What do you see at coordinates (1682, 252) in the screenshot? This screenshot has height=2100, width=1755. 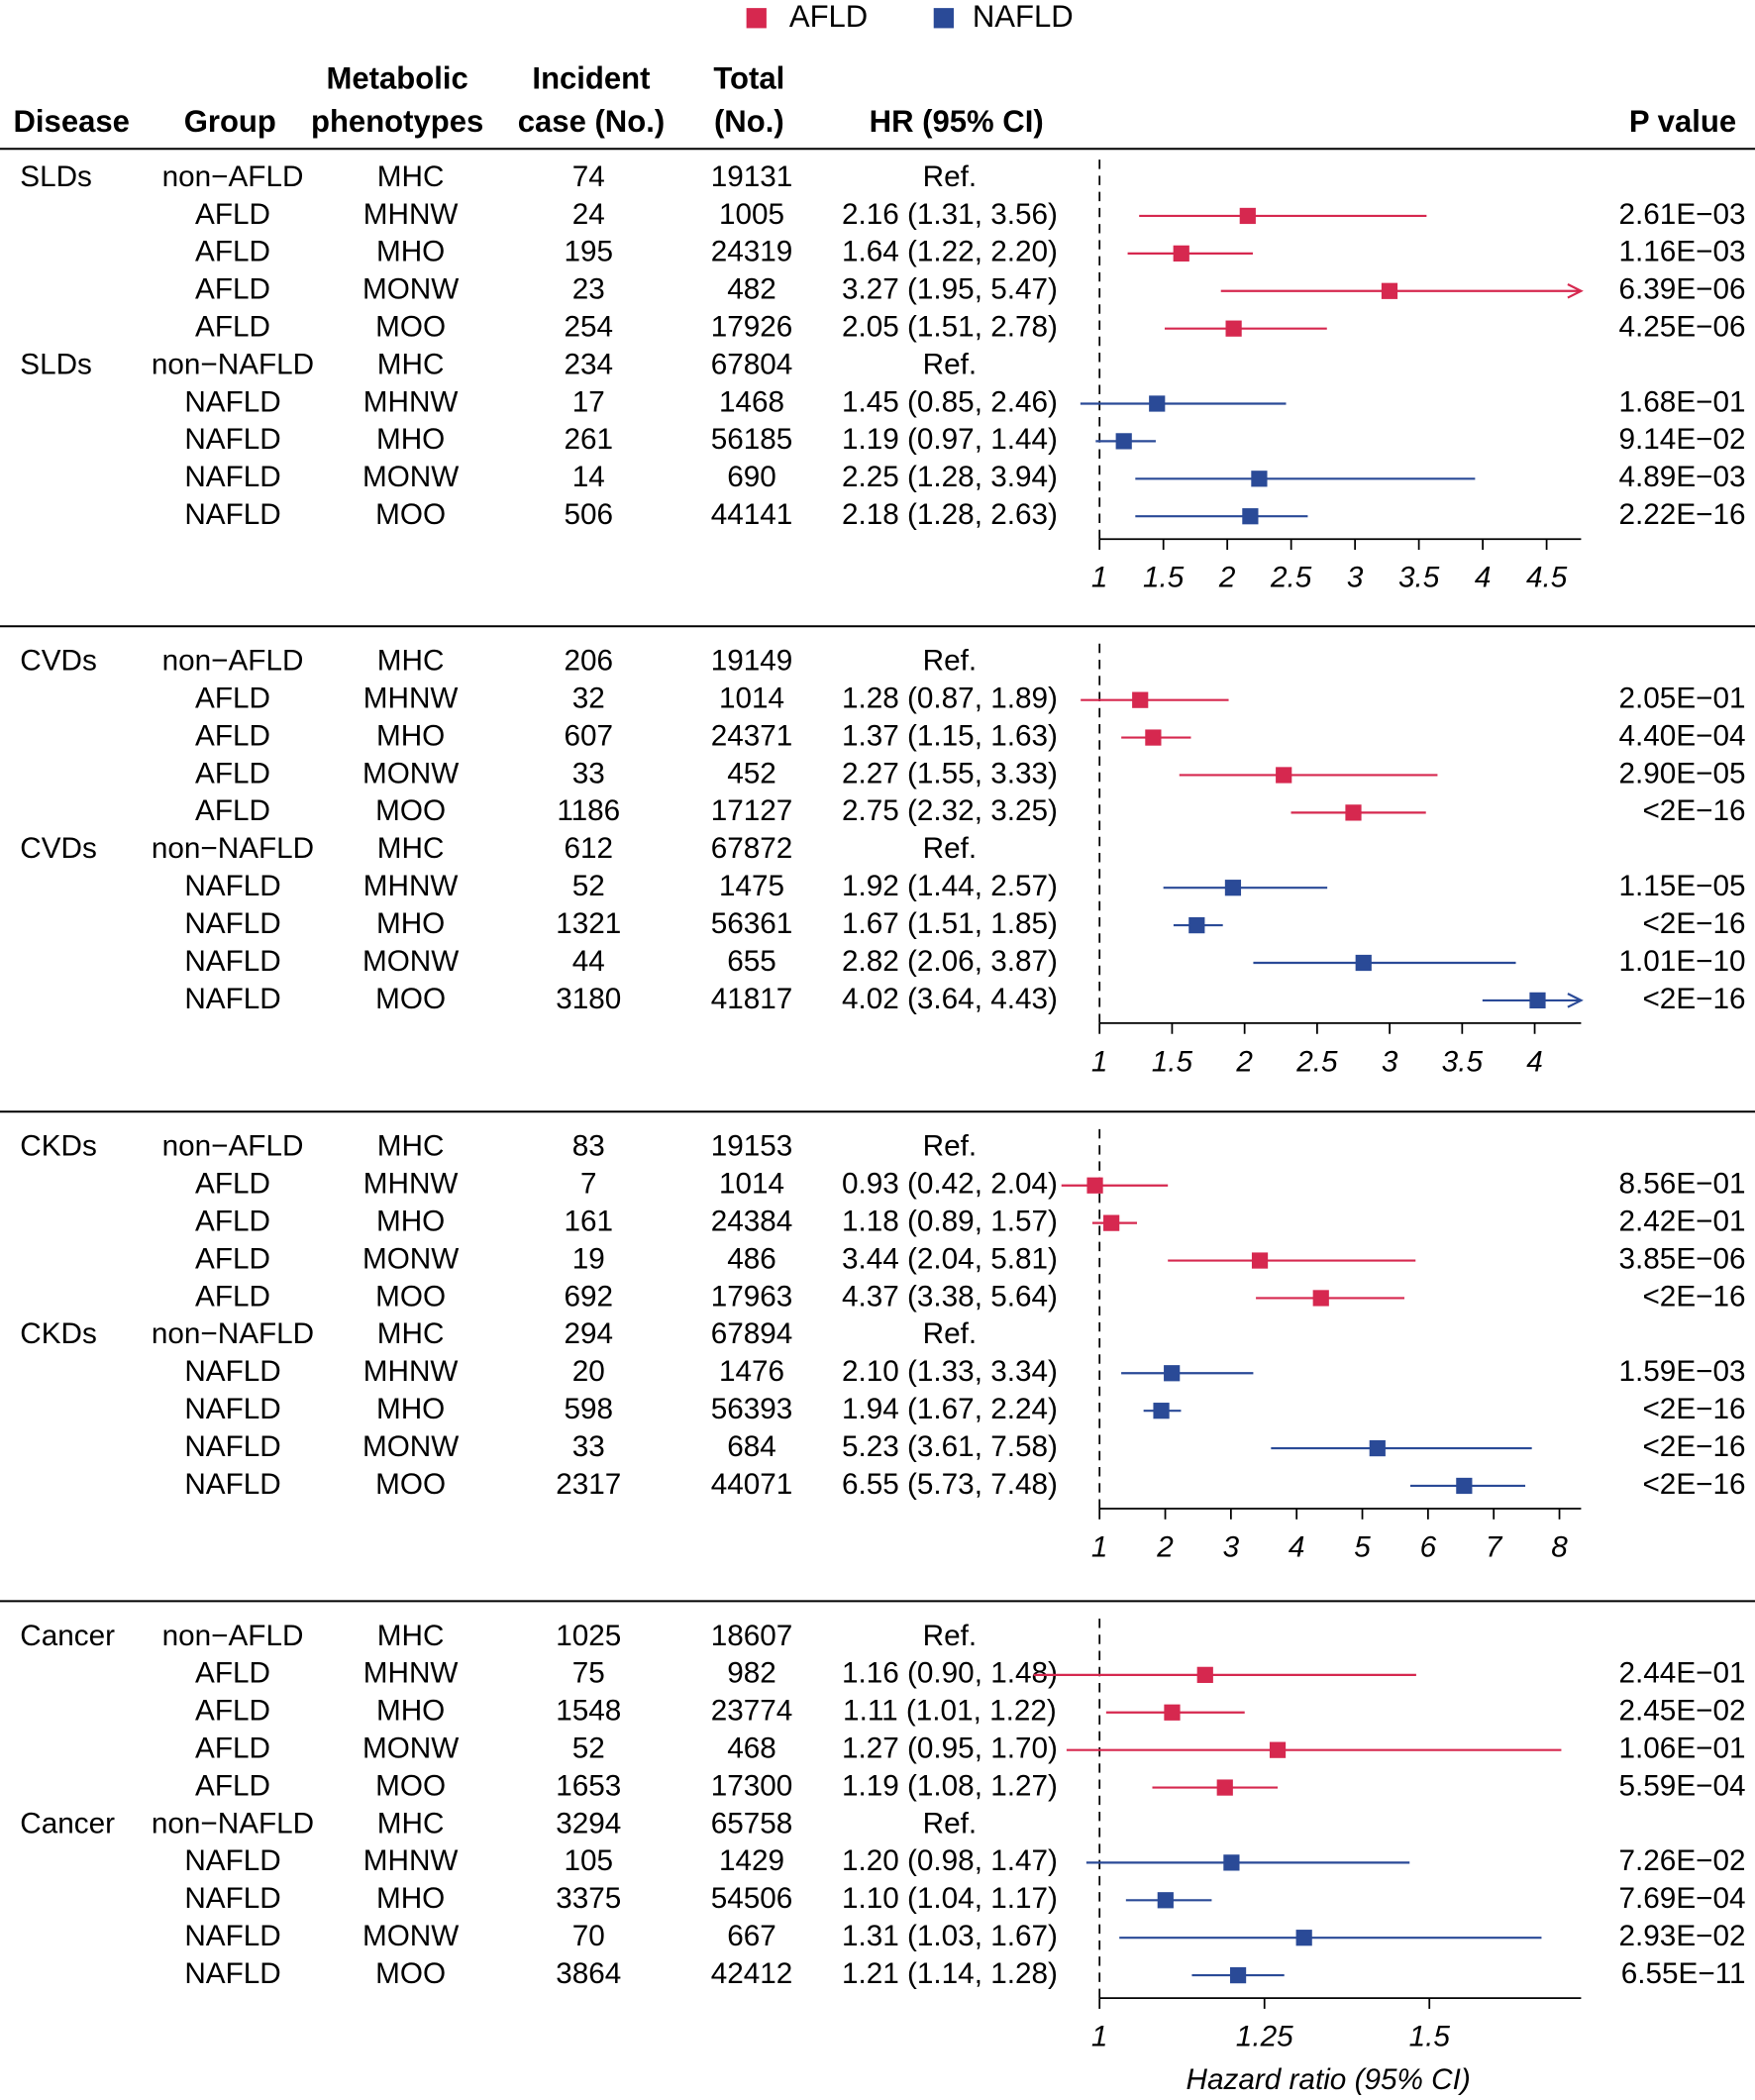 I see `cell-p: 1.16E−03` at bounding box center [1682, 252].